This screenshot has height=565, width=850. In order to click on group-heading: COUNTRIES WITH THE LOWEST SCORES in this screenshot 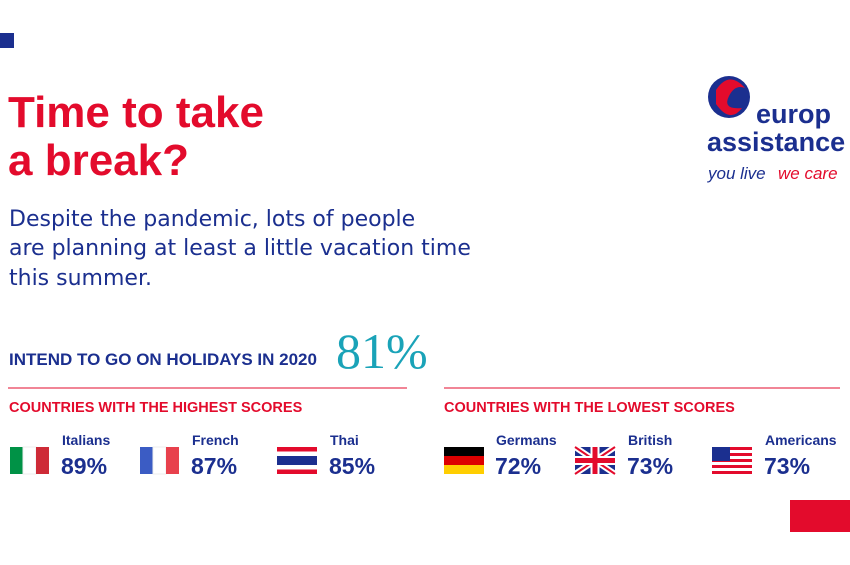, I will do `click(589, 408)`.